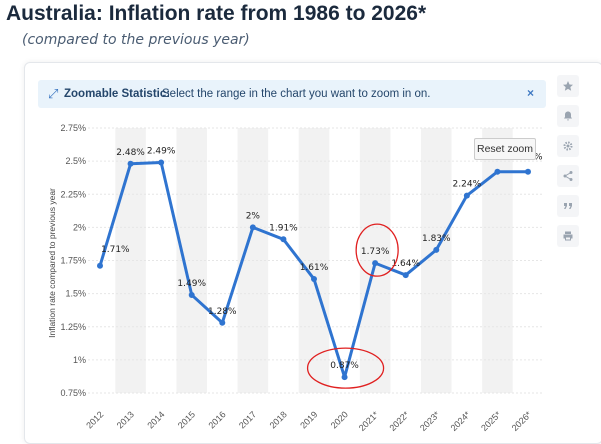 The height and width of the screenshot is (444, 601). What do you see at coordinates (161, 151) in the screenshot?
I see `data-label: 2.49%` at bounding box center [161, 151].